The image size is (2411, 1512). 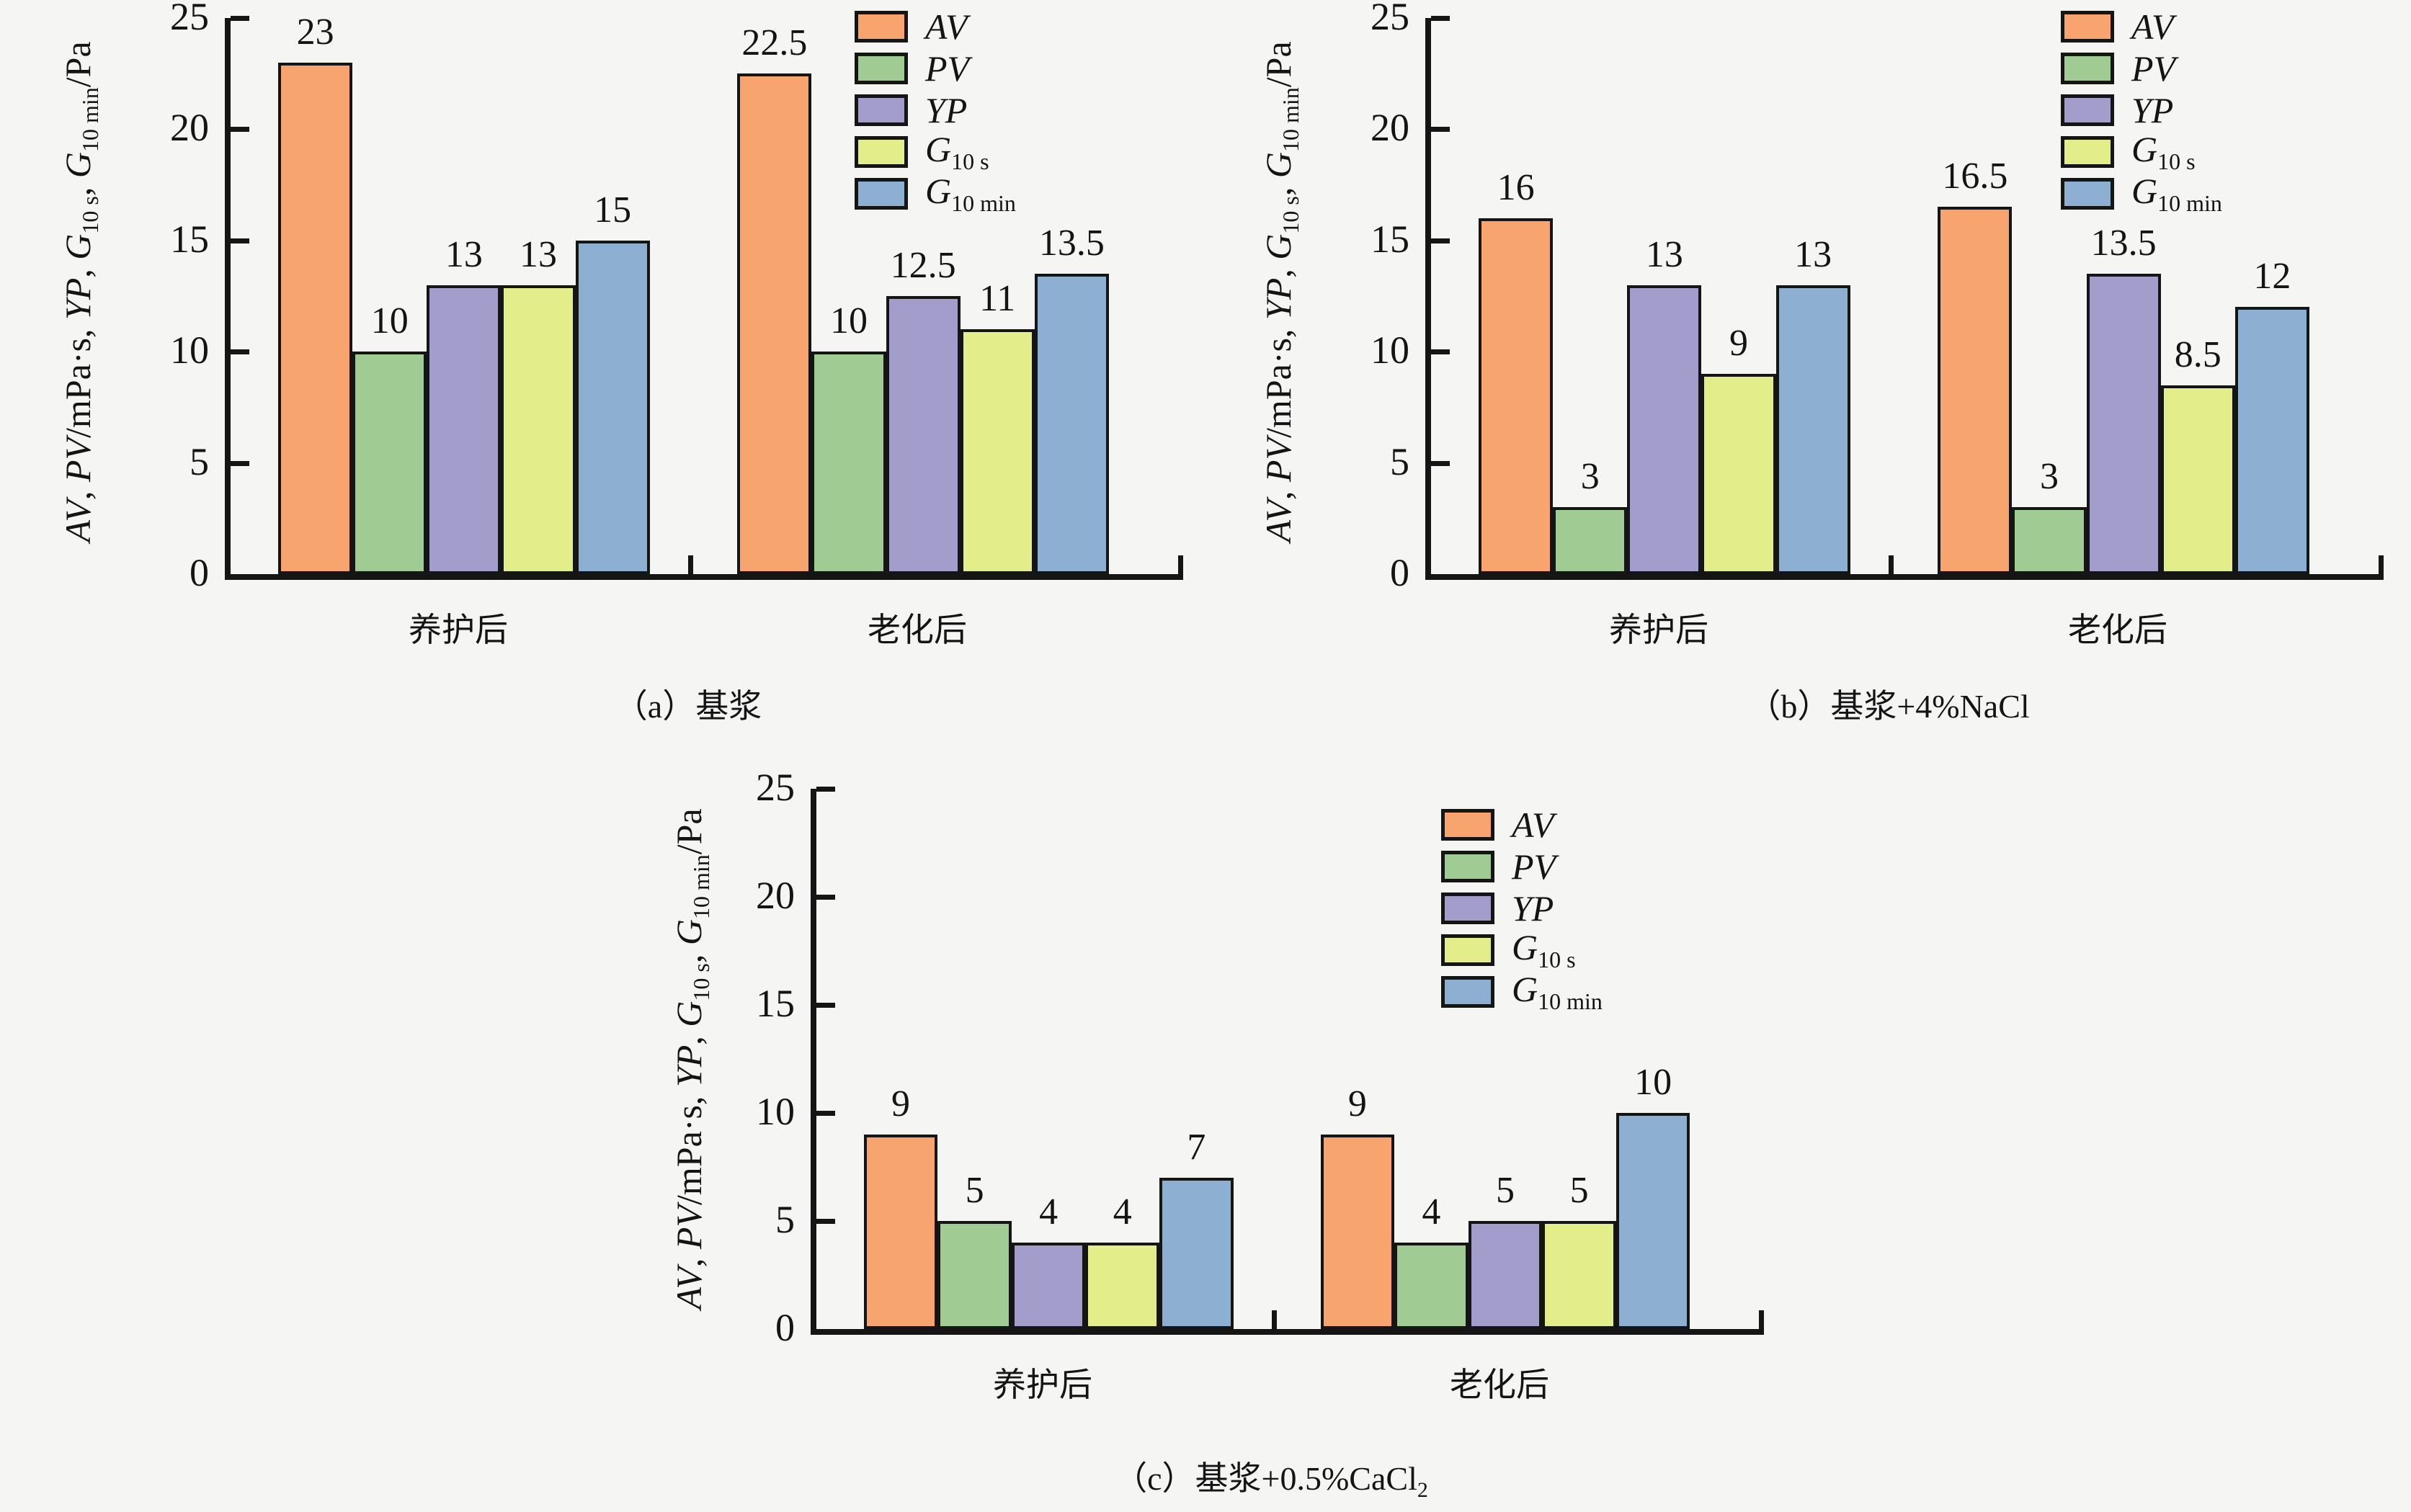 I want to click on bar-value-label: 16, so click(x=1516, y=187).